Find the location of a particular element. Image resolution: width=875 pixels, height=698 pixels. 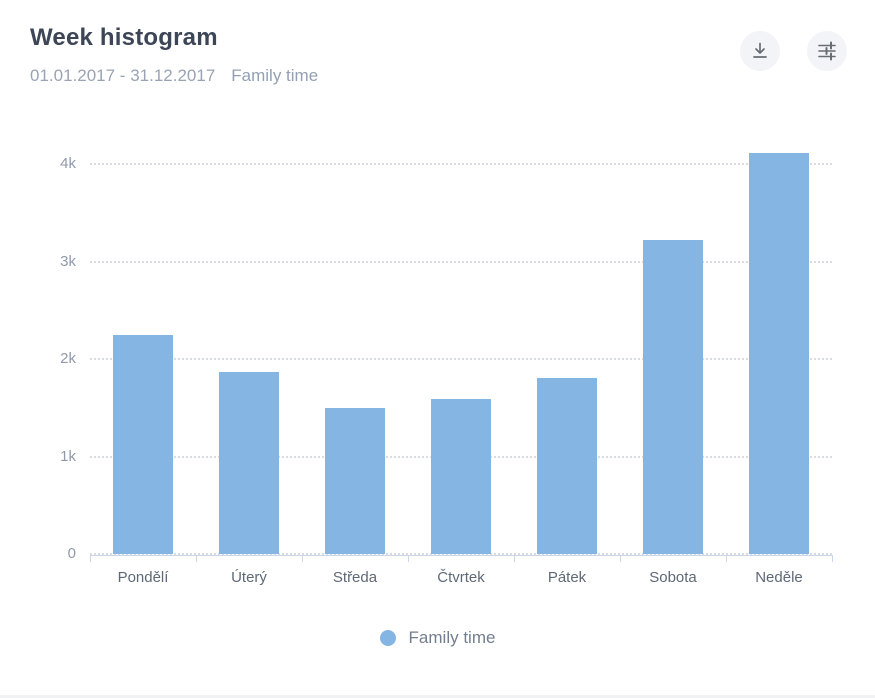

x-axis-category-label: Pátek is located at coordinates (567, 577).